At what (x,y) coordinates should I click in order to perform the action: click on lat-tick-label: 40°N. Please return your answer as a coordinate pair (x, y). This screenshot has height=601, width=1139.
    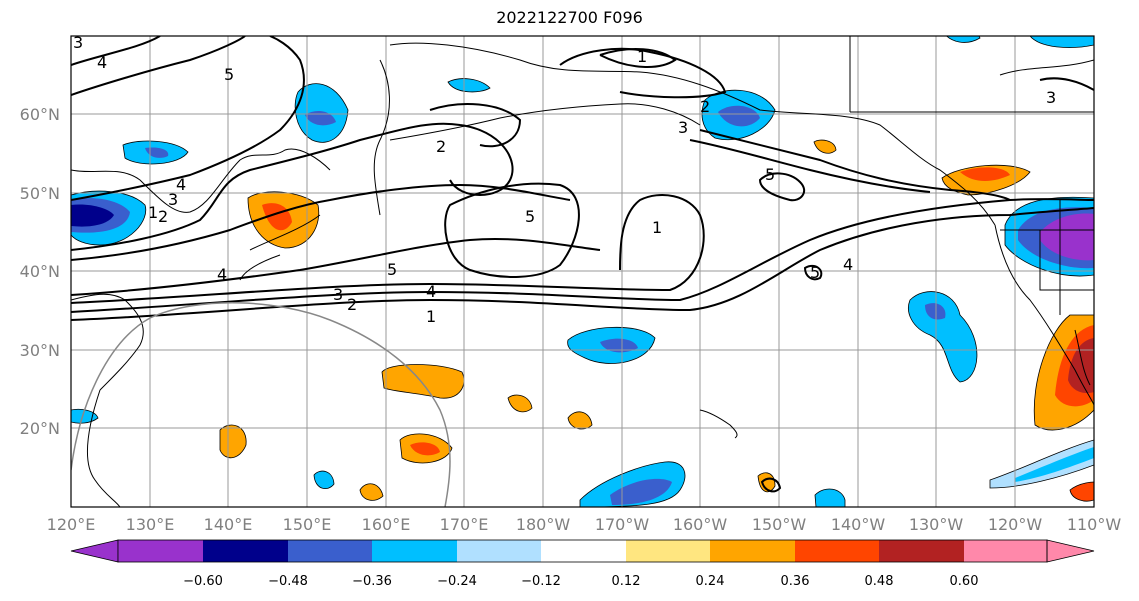
    Looking at the image, I should click on (40, 271).